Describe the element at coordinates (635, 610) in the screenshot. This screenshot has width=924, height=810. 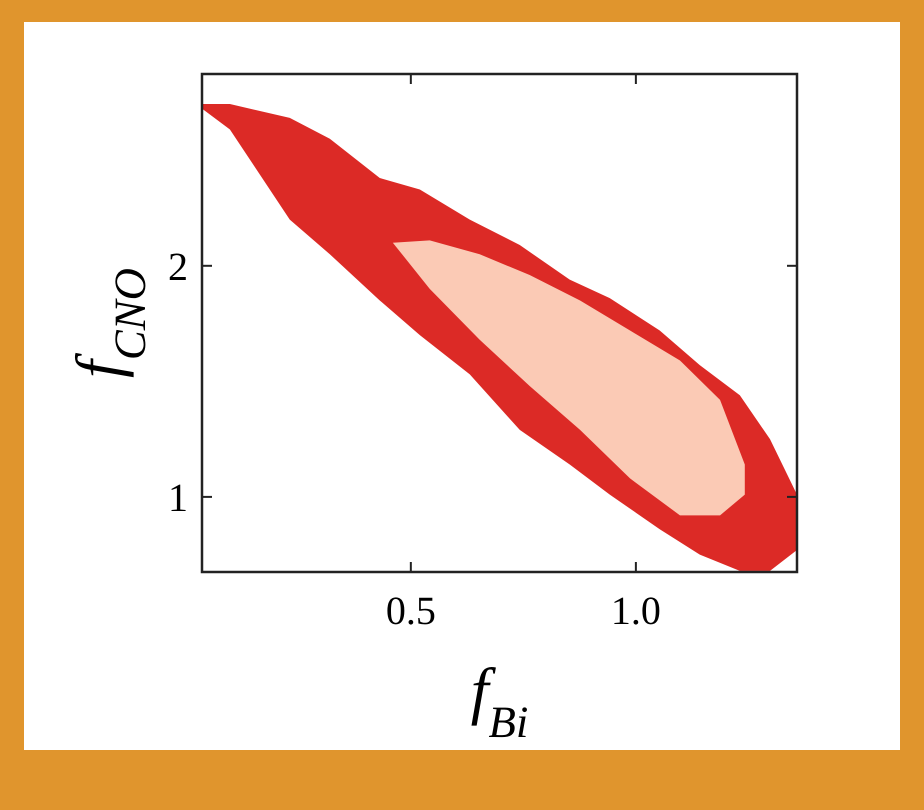
I see `x-tick-label: 1.0` at that location.